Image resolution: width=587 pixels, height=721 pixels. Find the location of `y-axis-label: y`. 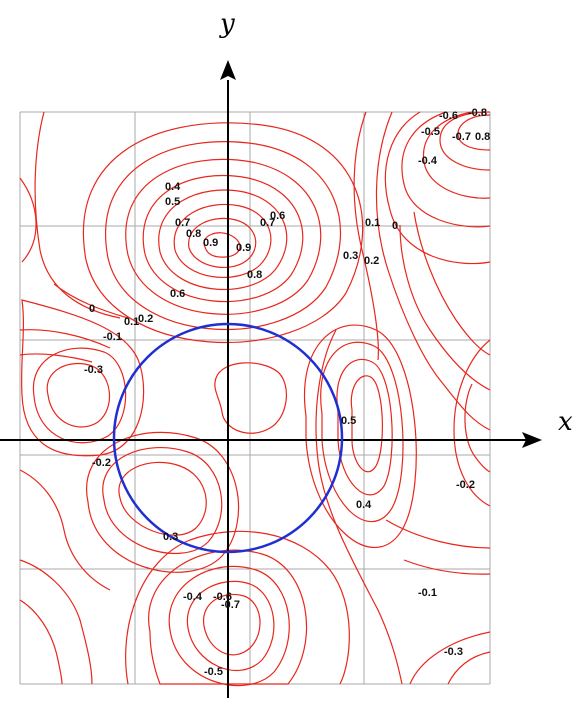

y-axis-label: y is located at coordinates (227, 24).